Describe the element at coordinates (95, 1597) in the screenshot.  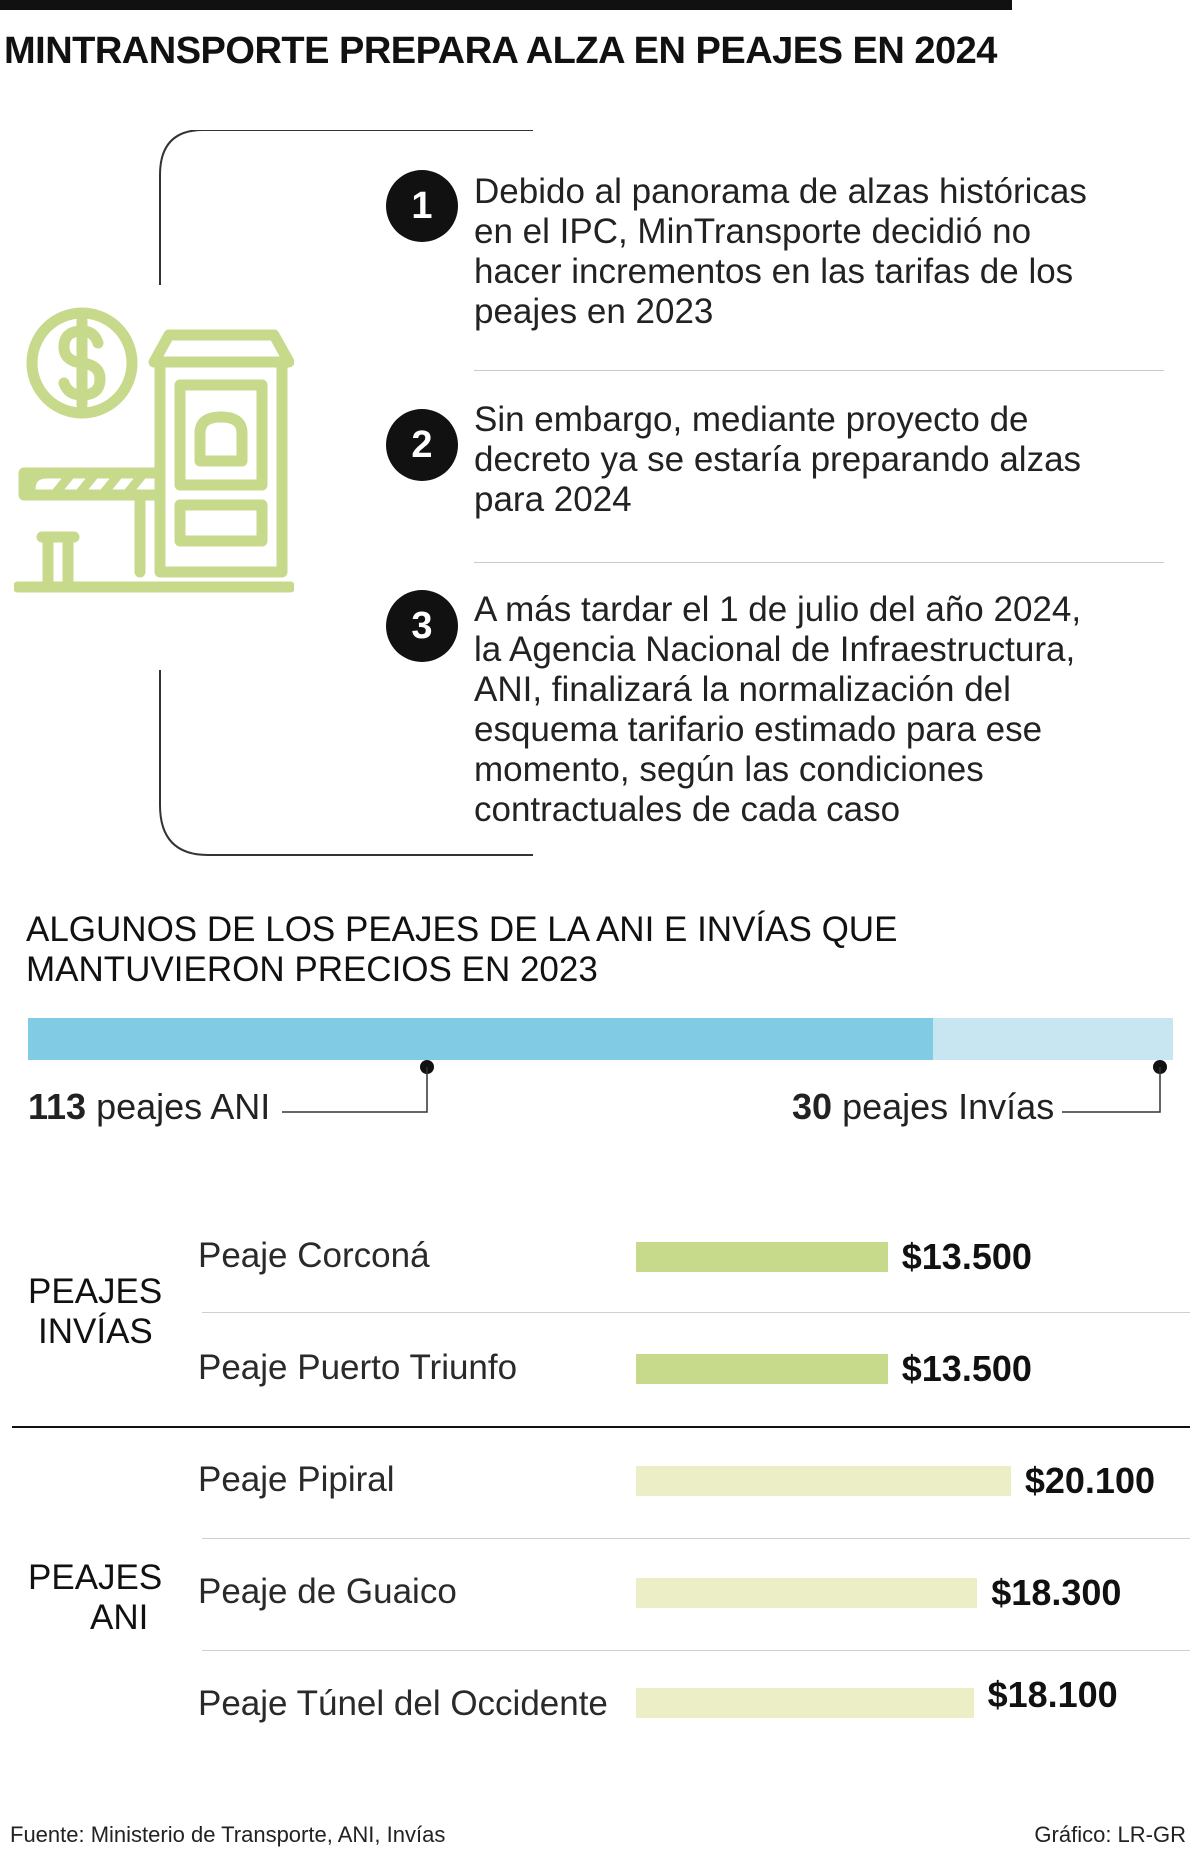
I see `group-label-ani: PEAJES ANI` at that location.